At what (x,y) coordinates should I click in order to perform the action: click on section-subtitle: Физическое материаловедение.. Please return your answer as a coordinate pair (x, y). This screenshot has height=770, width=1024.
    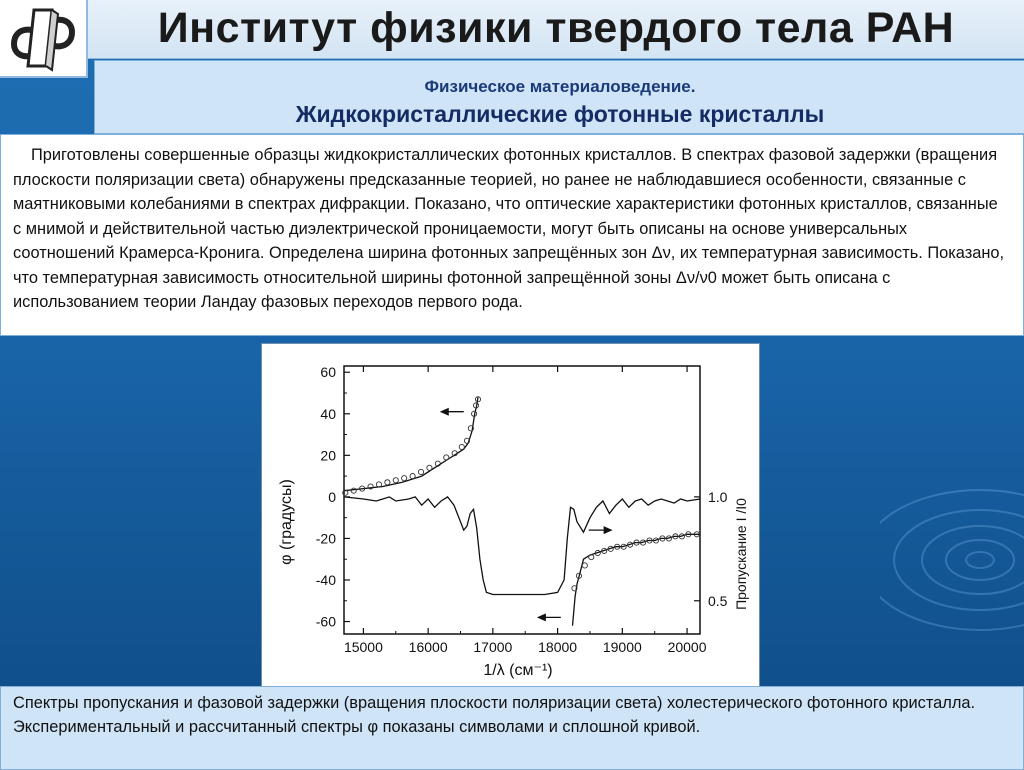
    Looking at the image, I should click on (560, 86).